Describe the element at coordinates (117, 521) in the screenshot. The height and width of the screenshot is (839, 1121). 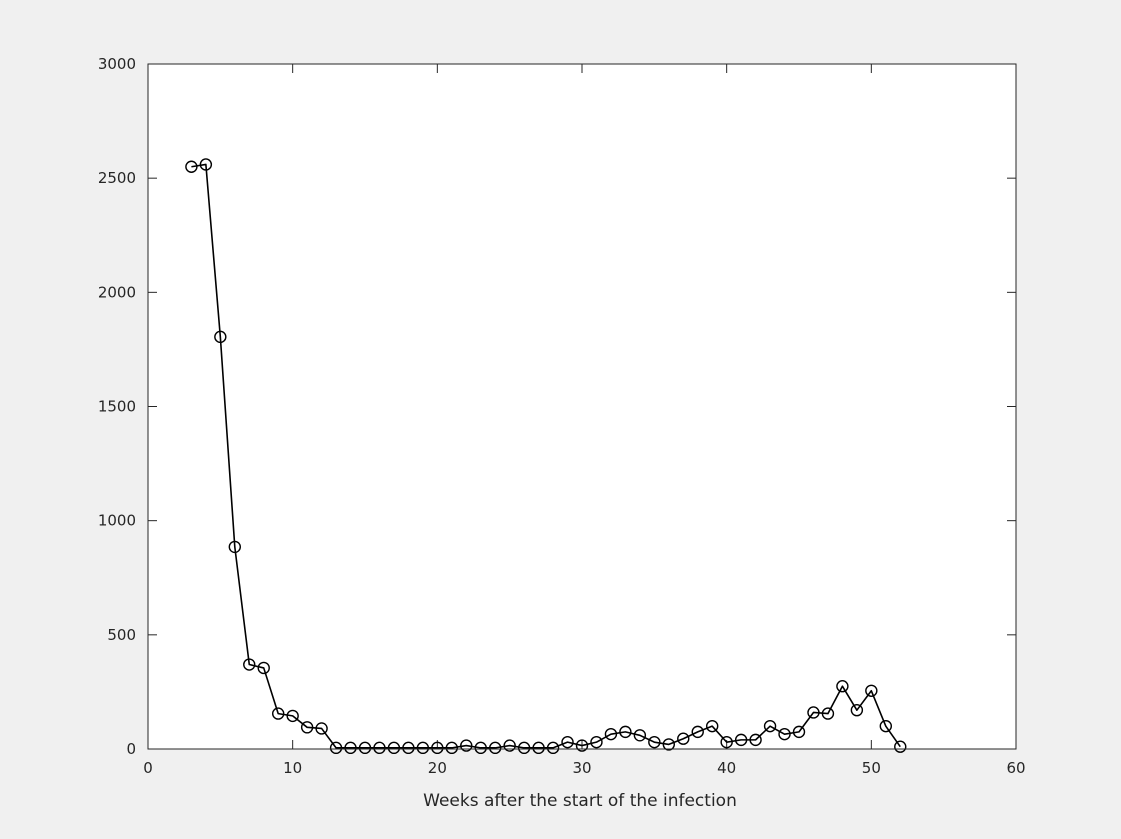
I see `y-tick-label: 1000` at that location.